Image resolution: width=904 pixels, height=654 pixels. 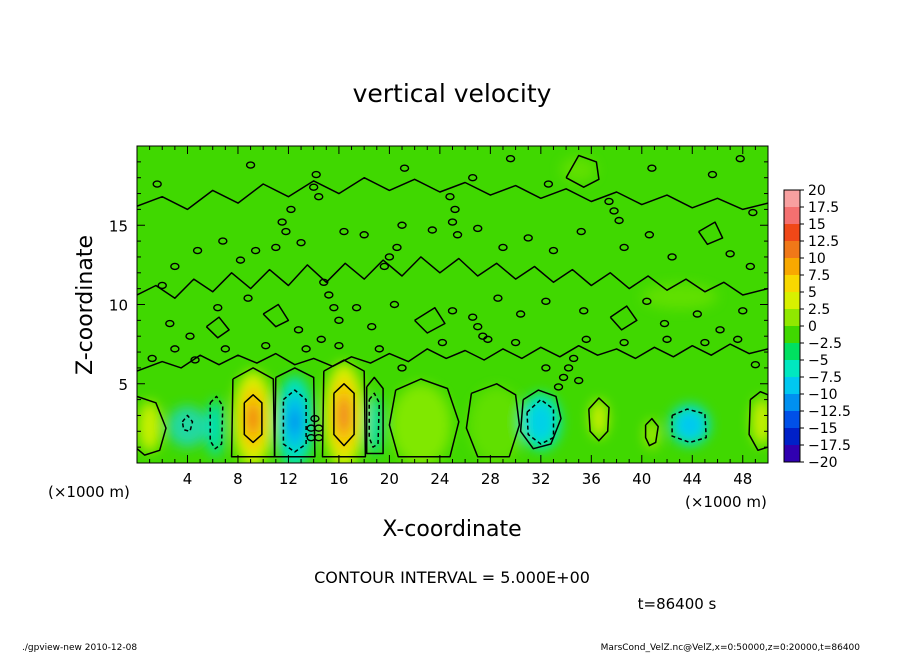 I want to click on colorbar-label: −12.5, so click(x=829, y=412).